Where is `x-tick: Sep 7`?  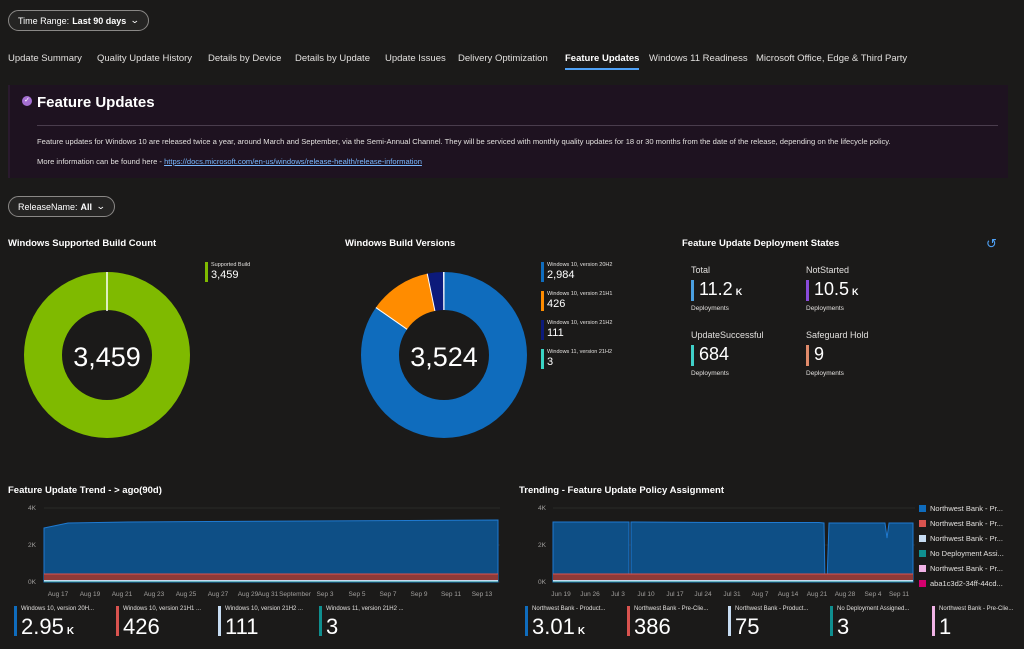
x-tick: Sep 7 is located at coordinates (388, 594).